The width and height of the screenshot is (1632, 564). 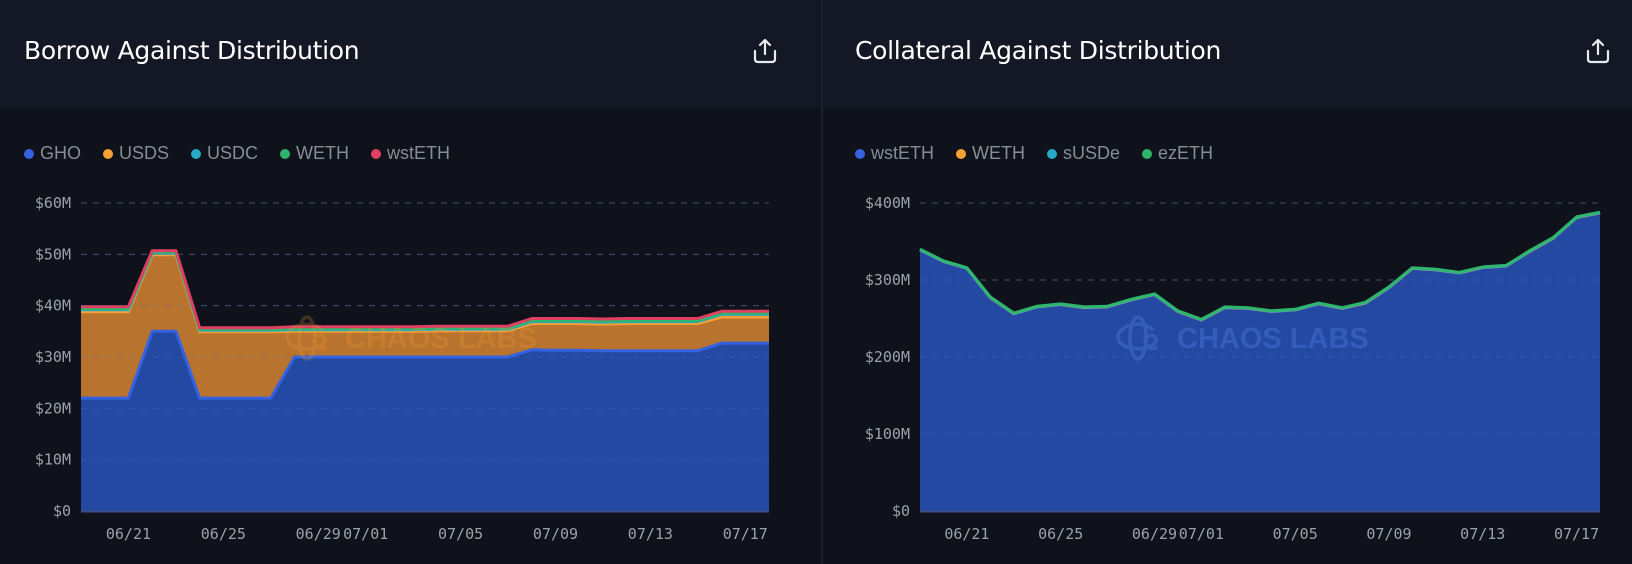 I want to click on legend-item-usdc: USDC, so click(x=224, y=153).